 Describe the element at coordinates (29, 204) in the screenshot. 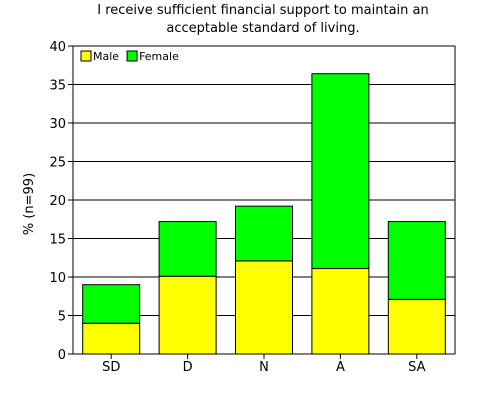

I see `y-axis-label: % (n=99)` at that location.